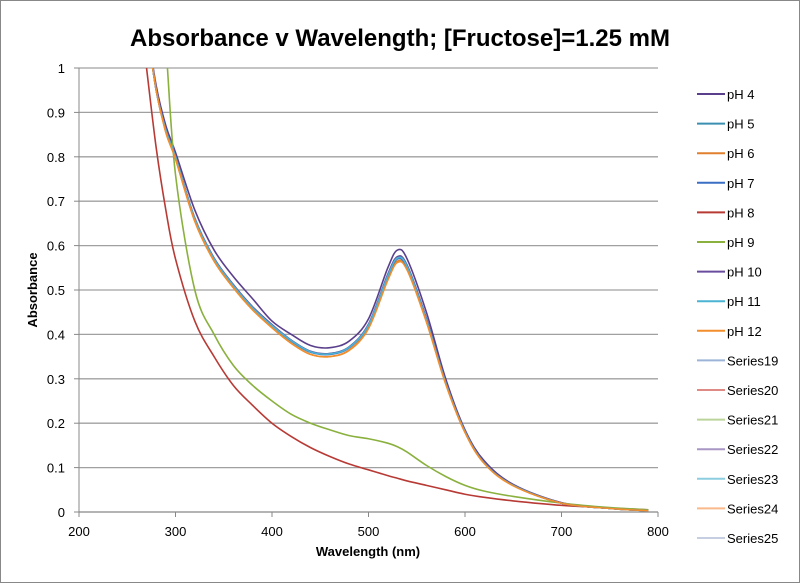 The height and width of the screenshot is (583, 800). Describe the element at coordinates (752, 420) in the screenshot. I see `legend-label: Series21` at that location.